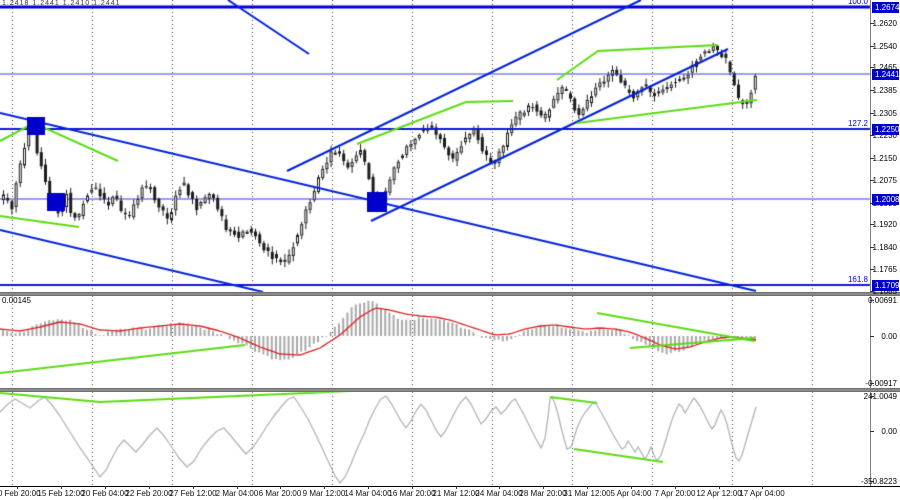 This screenshot has height=500, width=900. What do you see at coordinates (857, 123) in the screenshot?
I see `fibonacci-level-label: 127.2` at bounding box center [857, 123].